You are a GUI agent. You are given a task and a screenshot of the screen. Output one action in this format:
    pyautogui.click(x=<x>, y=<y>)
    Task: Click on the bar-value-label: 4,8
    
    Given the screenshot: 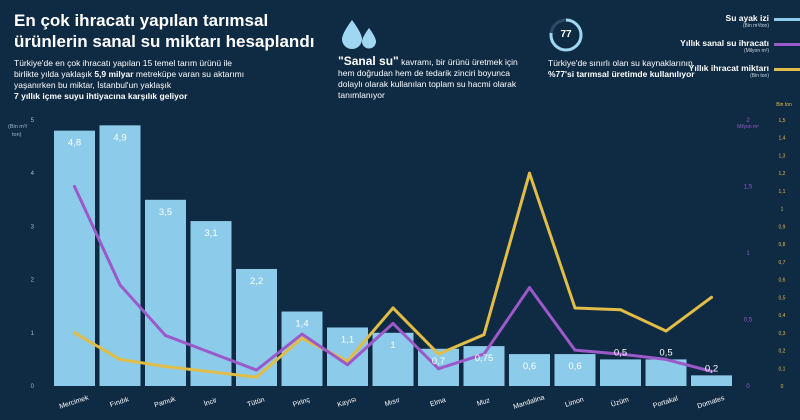 What is the action you would take?
    pyautogui.click(x=74, y=143)
    